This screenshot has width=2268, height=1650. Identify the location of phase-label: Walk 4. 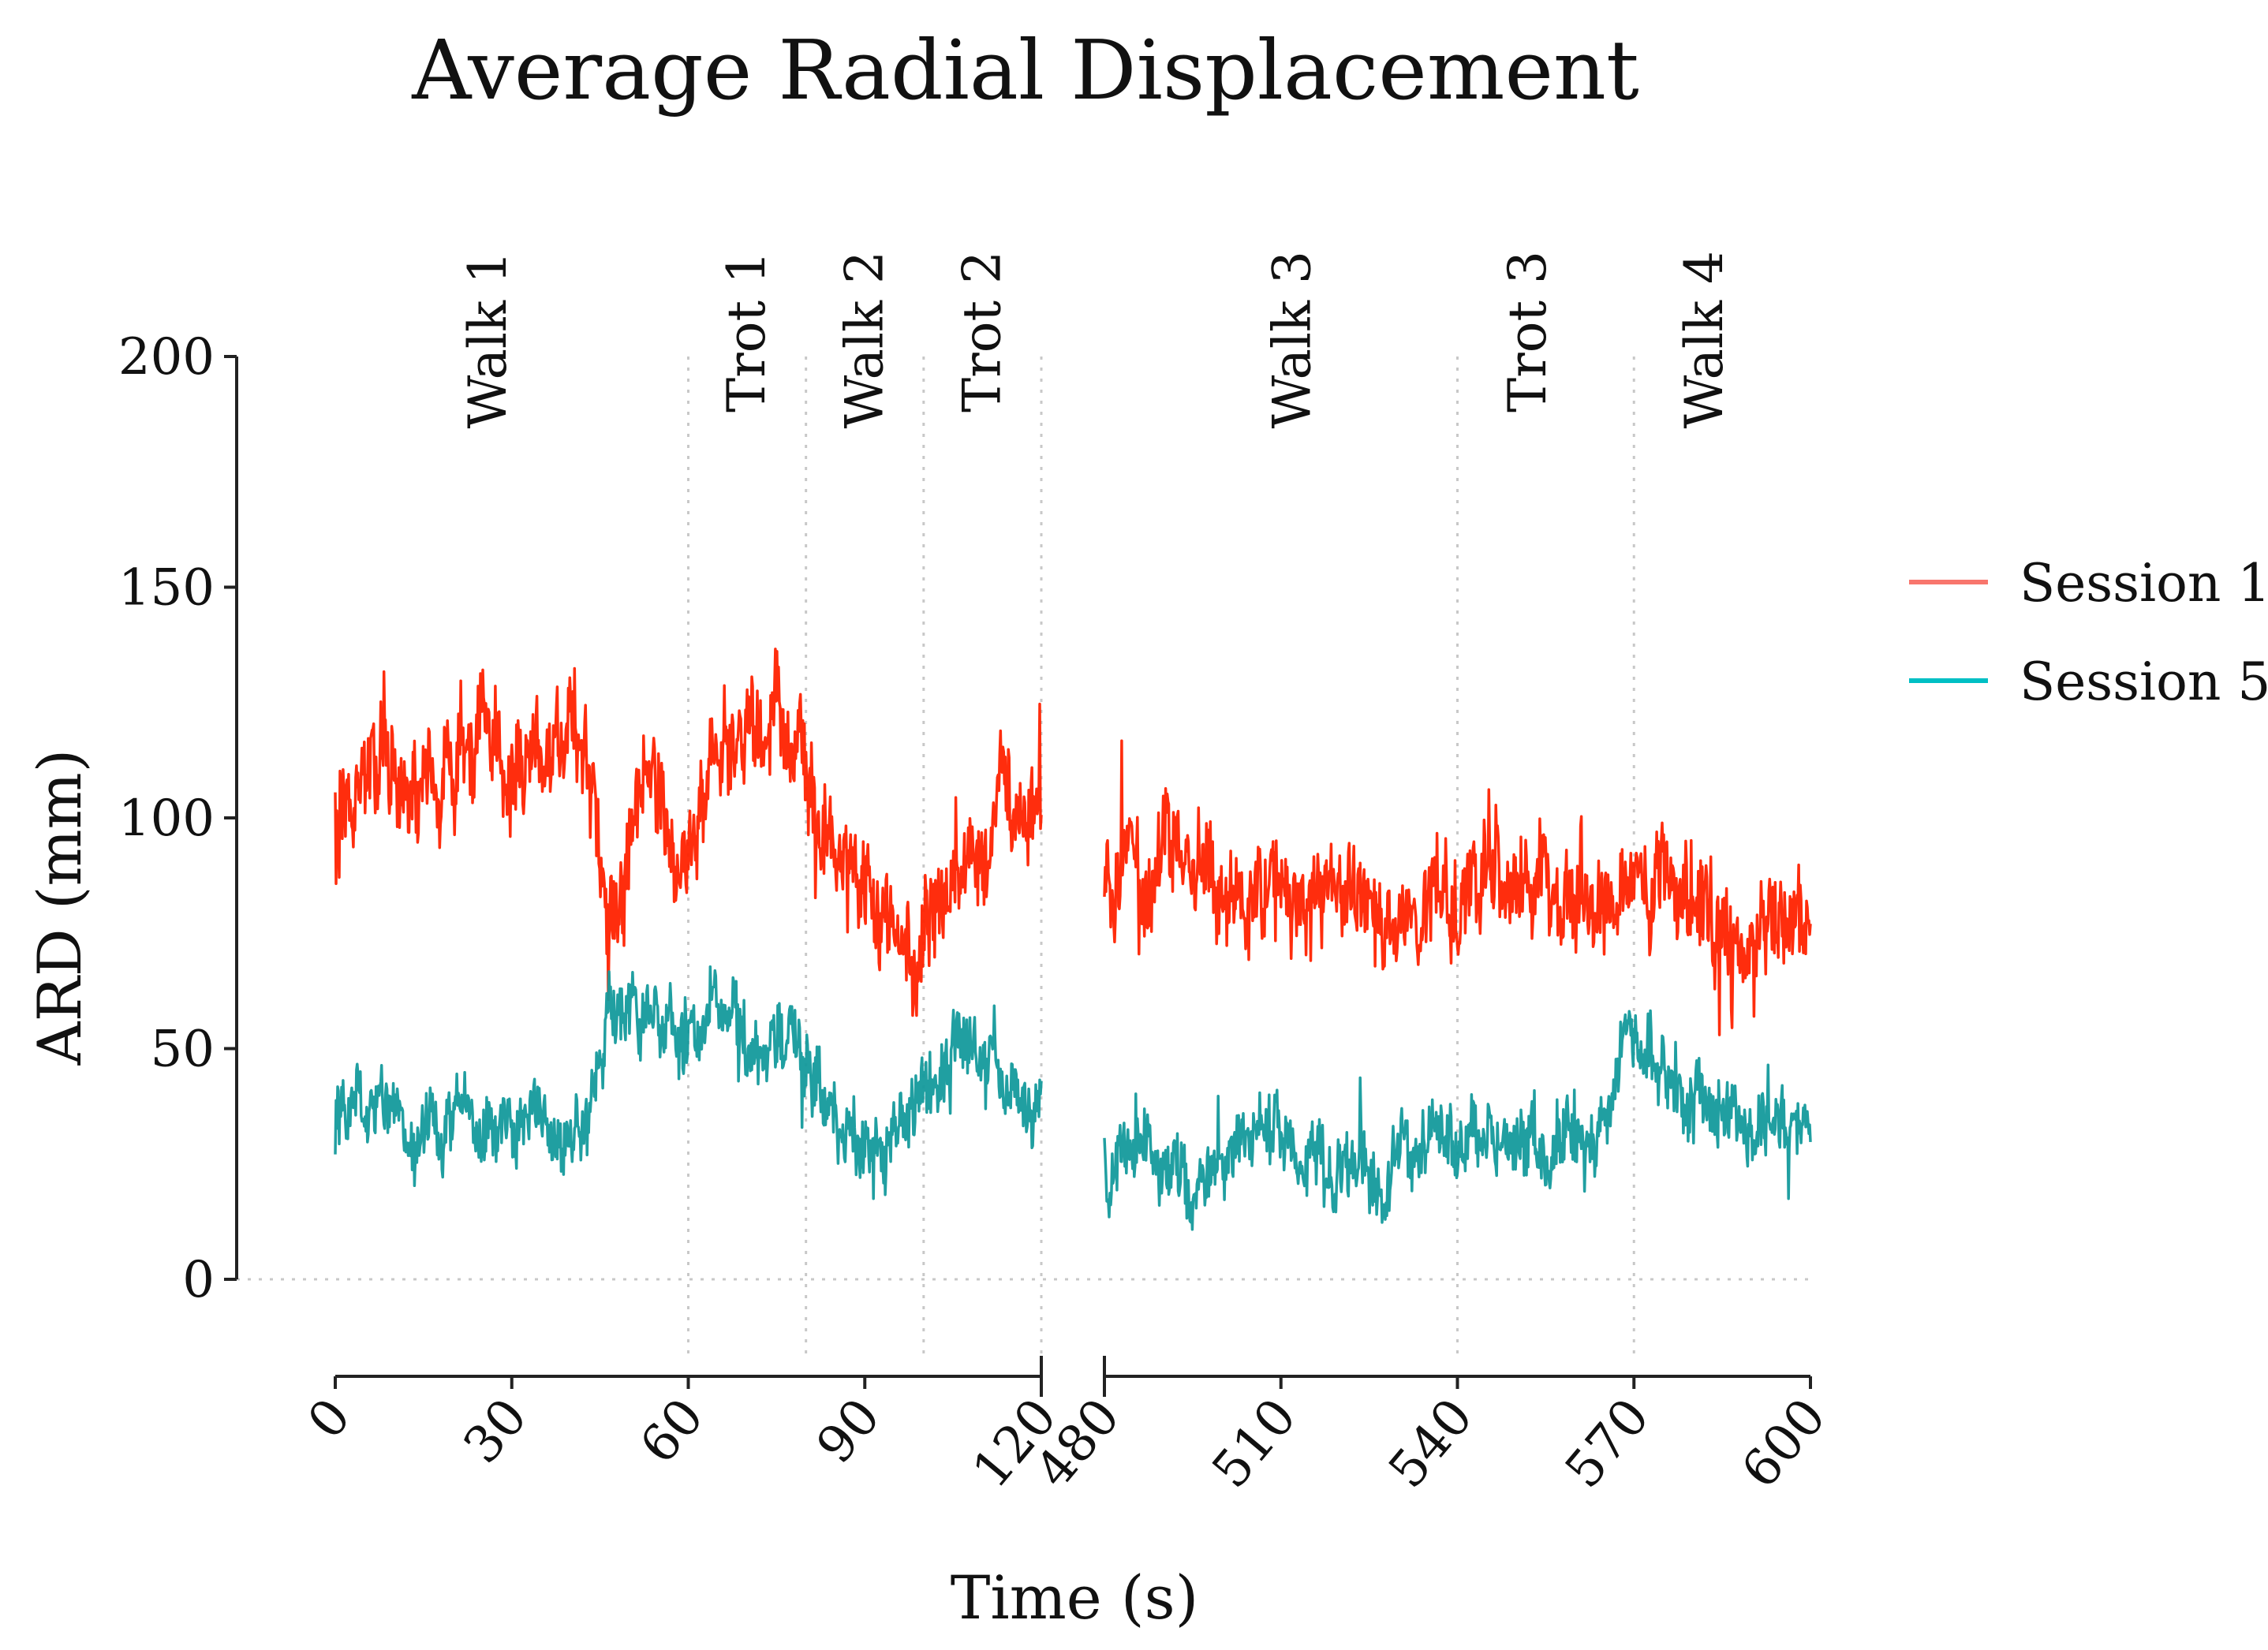
(1704, 340).